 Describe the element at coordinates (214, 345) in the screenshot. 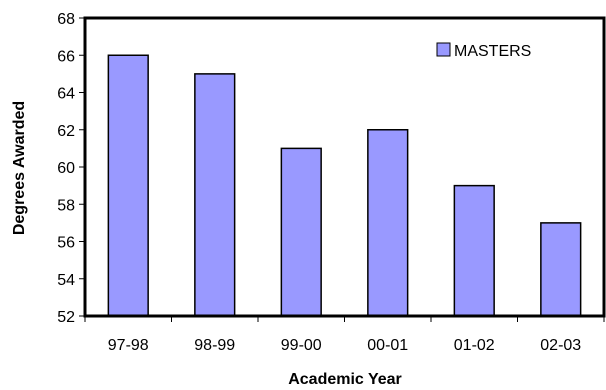

I see `x-tick-label: 98-99` at that location.